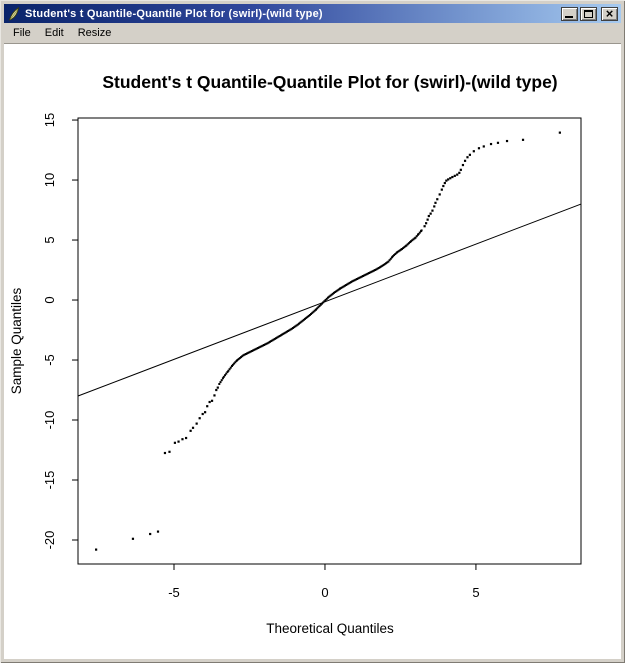 This screenshot has height=663, width=625. What do you see at coordinates (49, 420) in the screenshot?
I see `y-tick-label: -10` at bounding box center [49, 420].